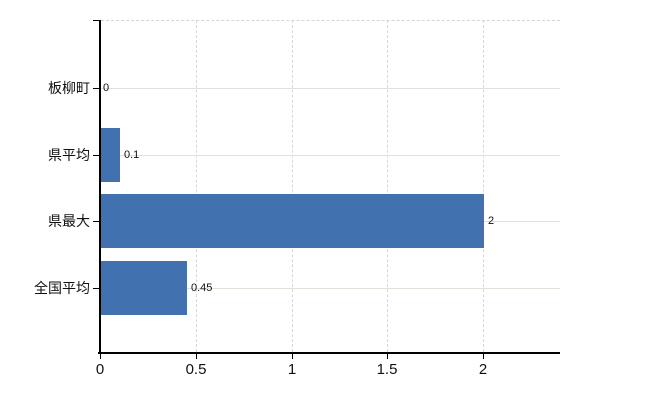  Describe the element at coordinates (106, 88) in the screenshot. I see `bar-value-label: 0` at that location.